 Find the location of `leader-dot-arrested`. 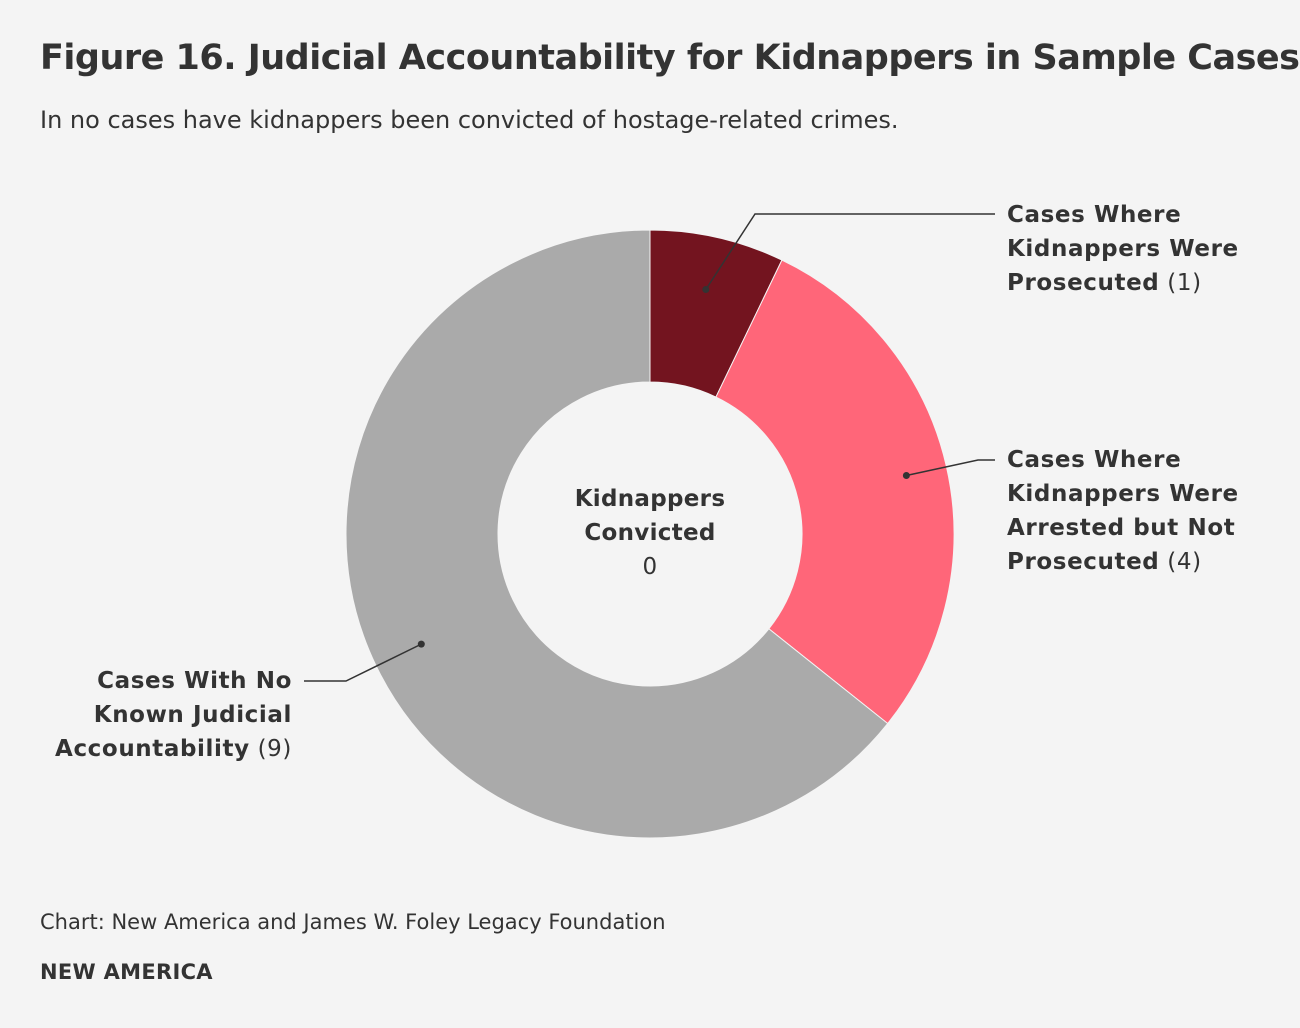

leader-dot-arrested is located at coordinates (906, 475).